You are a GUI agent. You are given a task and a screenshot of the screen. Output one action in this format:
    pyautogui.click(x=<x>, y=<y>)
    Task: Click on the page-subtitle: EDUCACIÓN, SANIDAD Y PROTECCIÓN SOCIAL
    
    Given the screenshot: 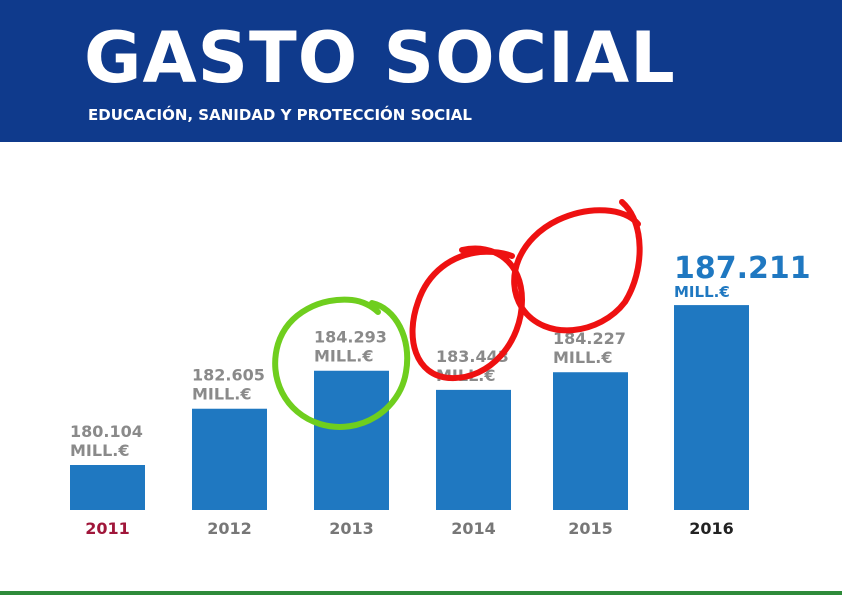 What is the action you would take?
    pyautogui.click(x=280, y=115)
    